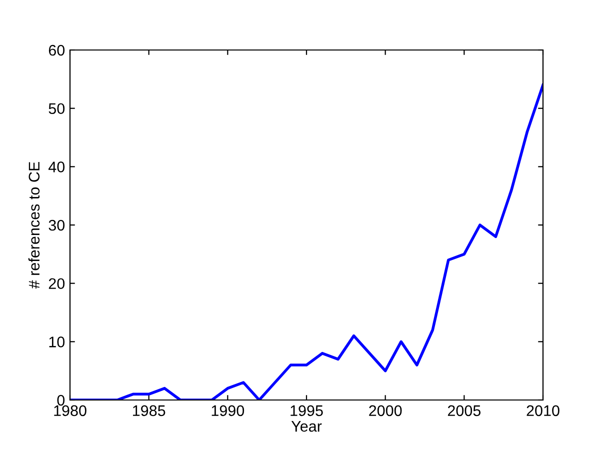 This screenshot has height=450, width=600. I want to click on y-tick-label: 20, so click(56, 284).